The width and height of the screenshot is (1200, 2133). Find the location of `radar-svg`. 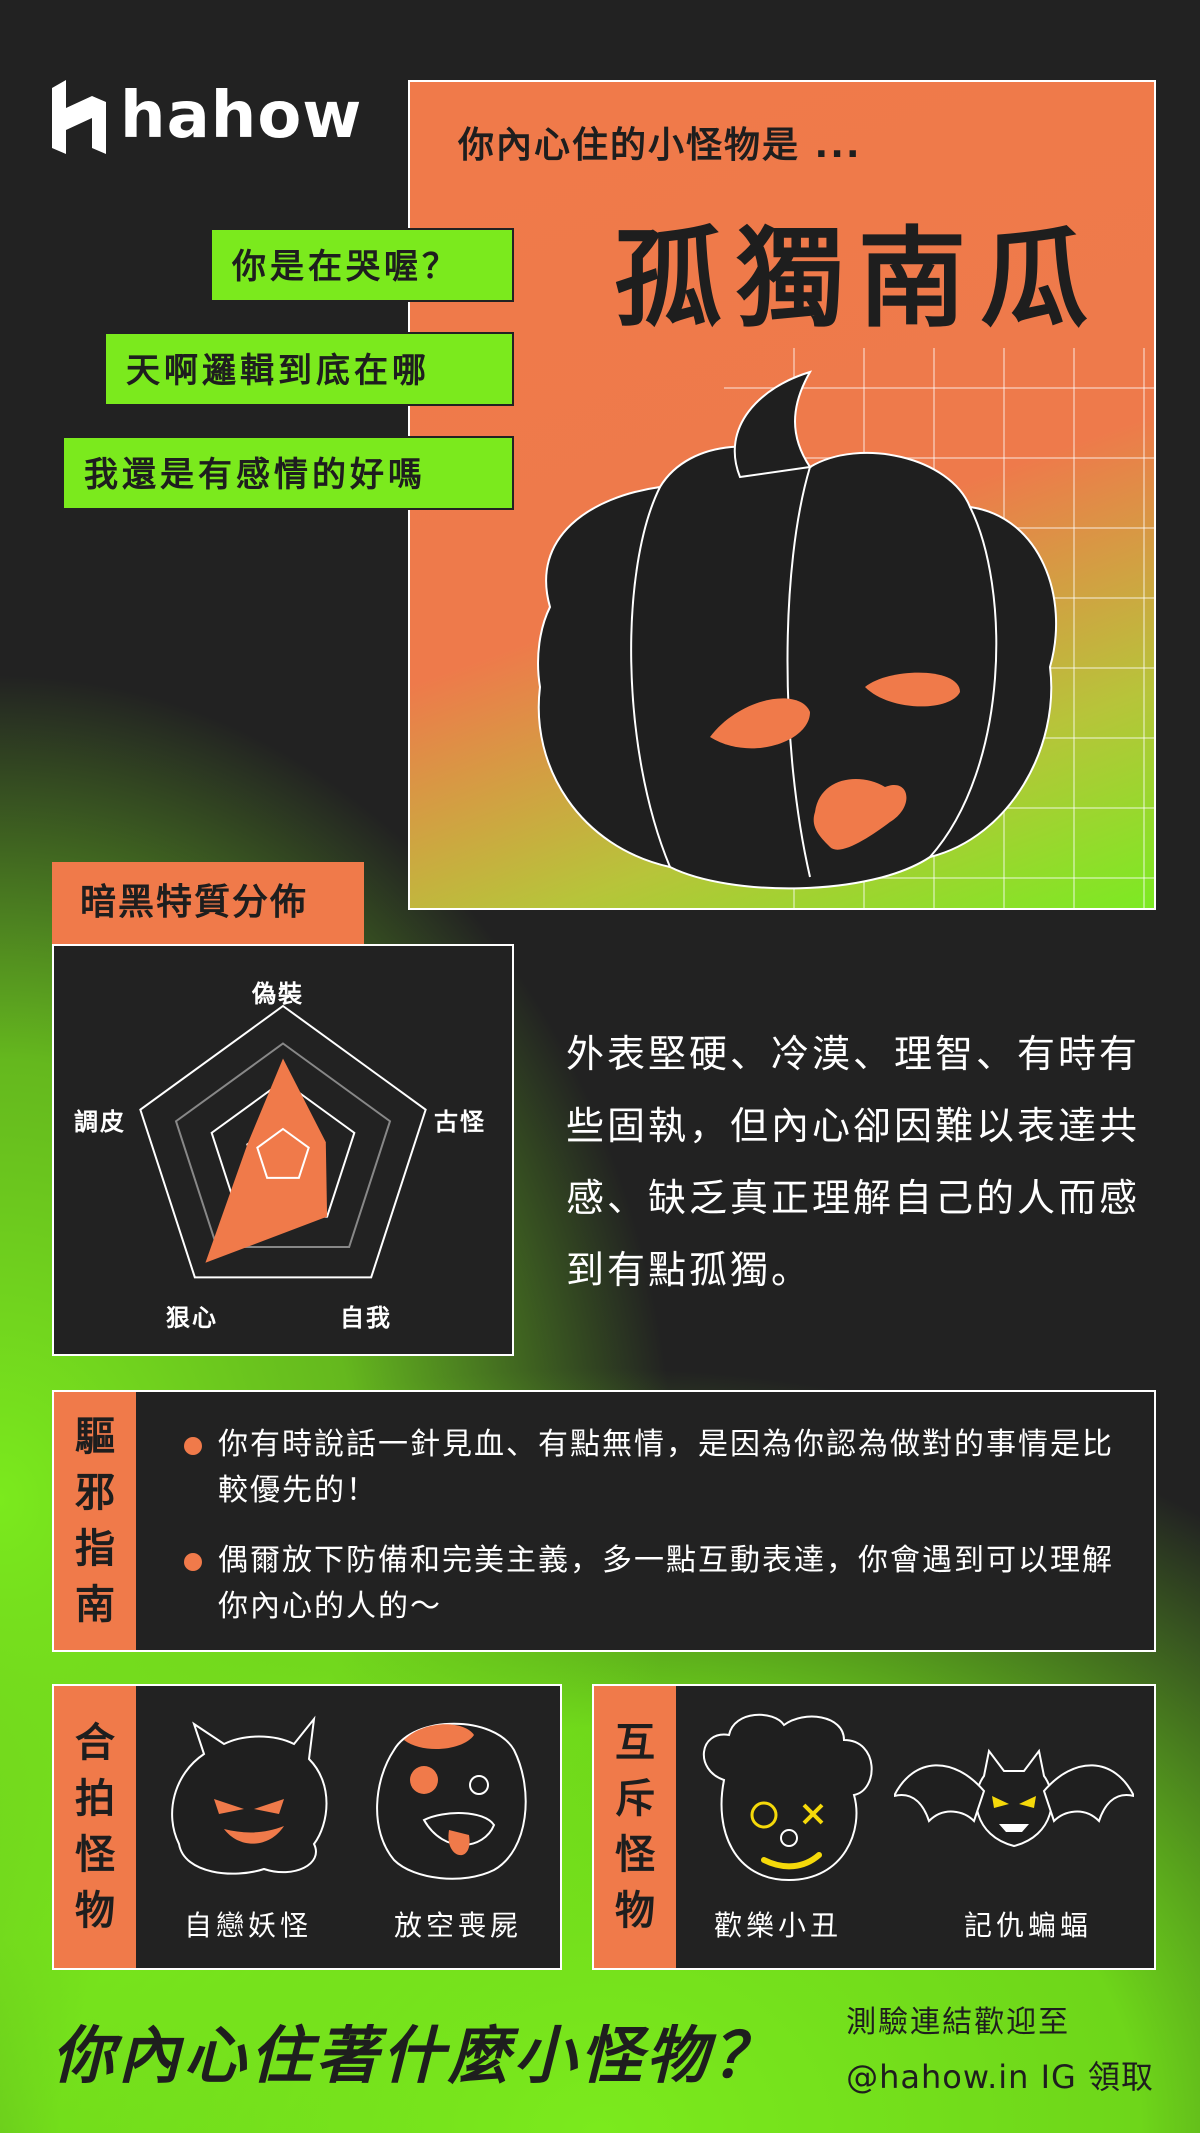

radar-svg is located at coordinates (283, 1141).